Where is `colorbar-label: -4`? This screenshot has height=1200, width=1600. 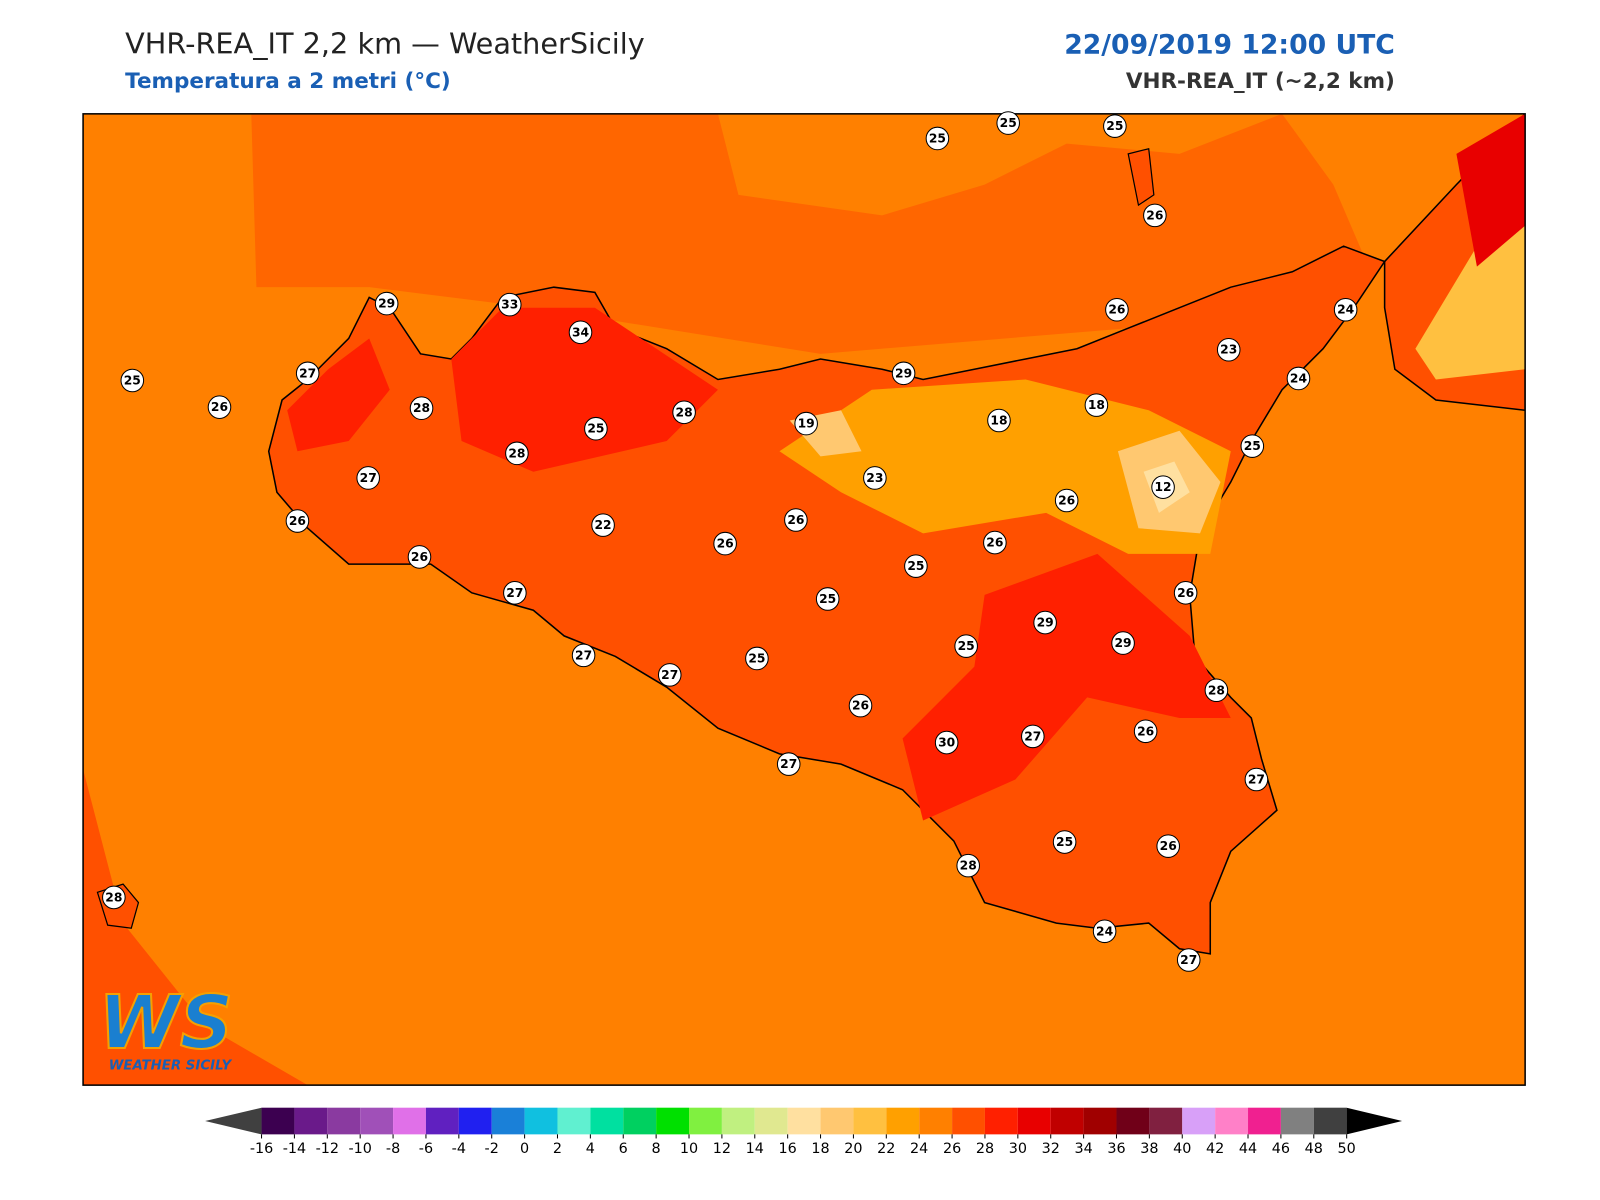
colorbar-label: -4 is located at coordinates (459, 1149).